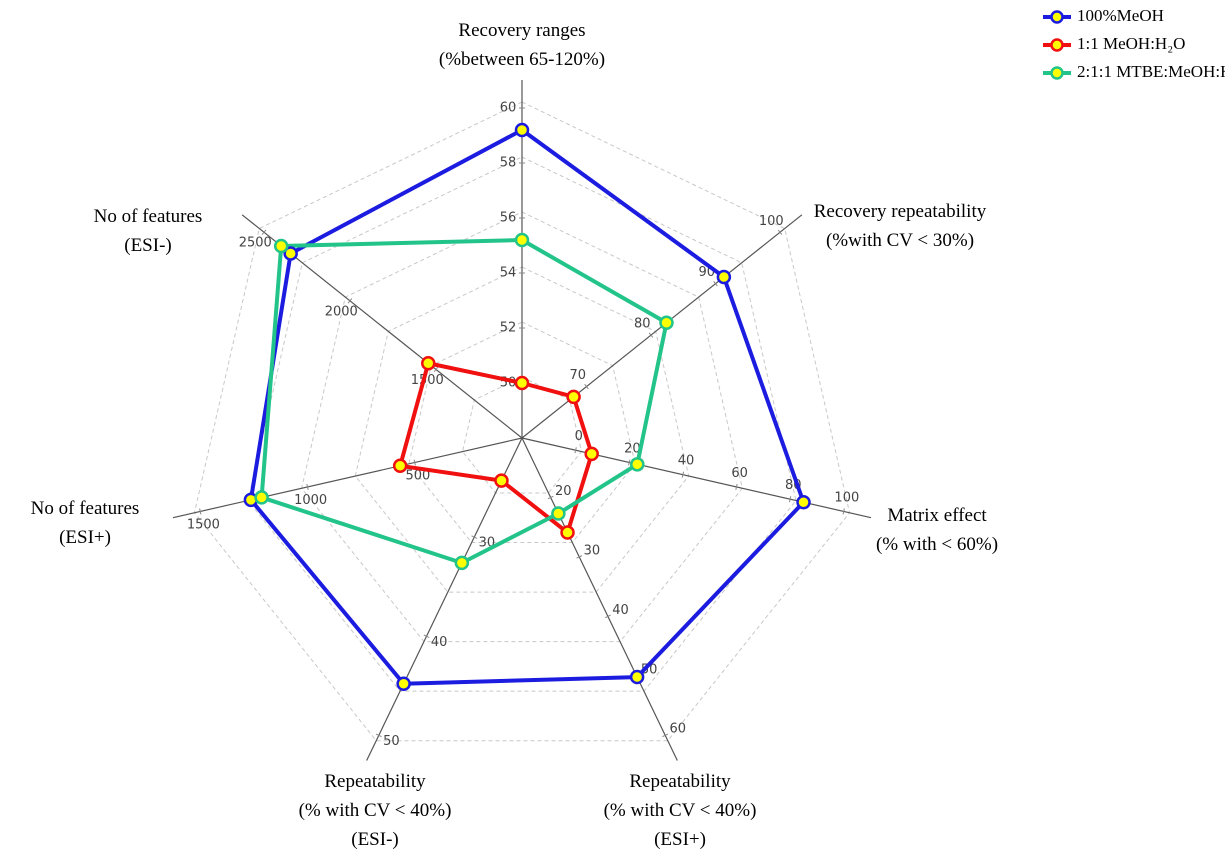 The image size is (1225, 859). I want to click on tick-label: 54, so click(508, 273).